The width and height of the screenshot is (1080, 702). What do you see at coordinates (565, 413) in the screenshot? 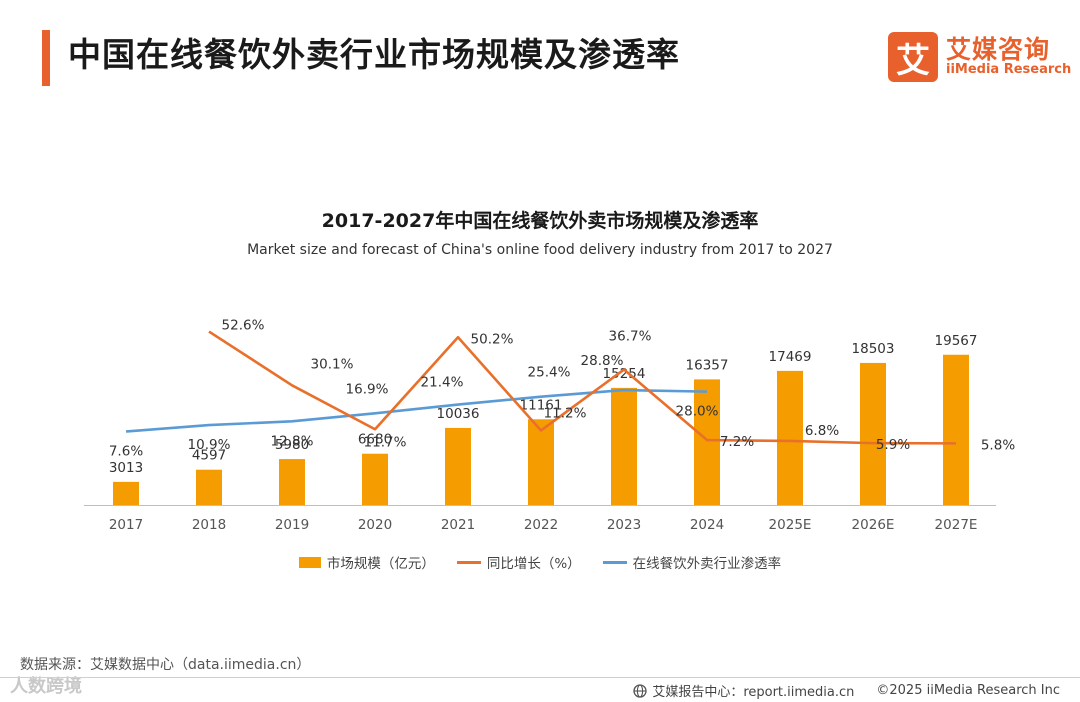
I see `growth-label-2022: 11.2%` at bounding box center [565, 413].